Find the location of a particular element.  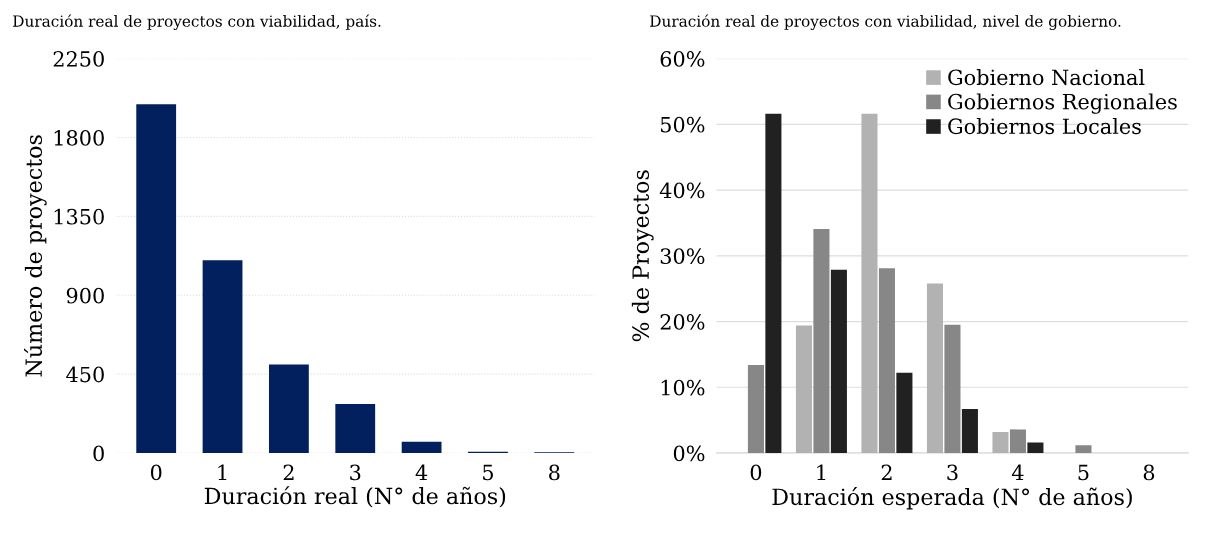

y-tick-label: 50% is located at coordinates (682, 124).